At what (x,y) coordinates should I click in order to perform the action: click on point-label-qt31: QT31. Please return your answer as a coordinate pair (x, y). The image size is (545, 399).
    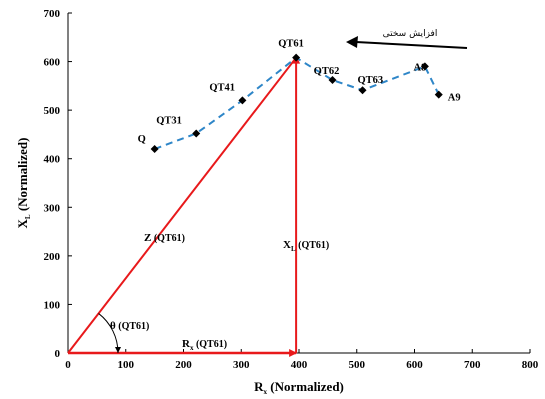
    Looking at the image, I should click on (169, 120).